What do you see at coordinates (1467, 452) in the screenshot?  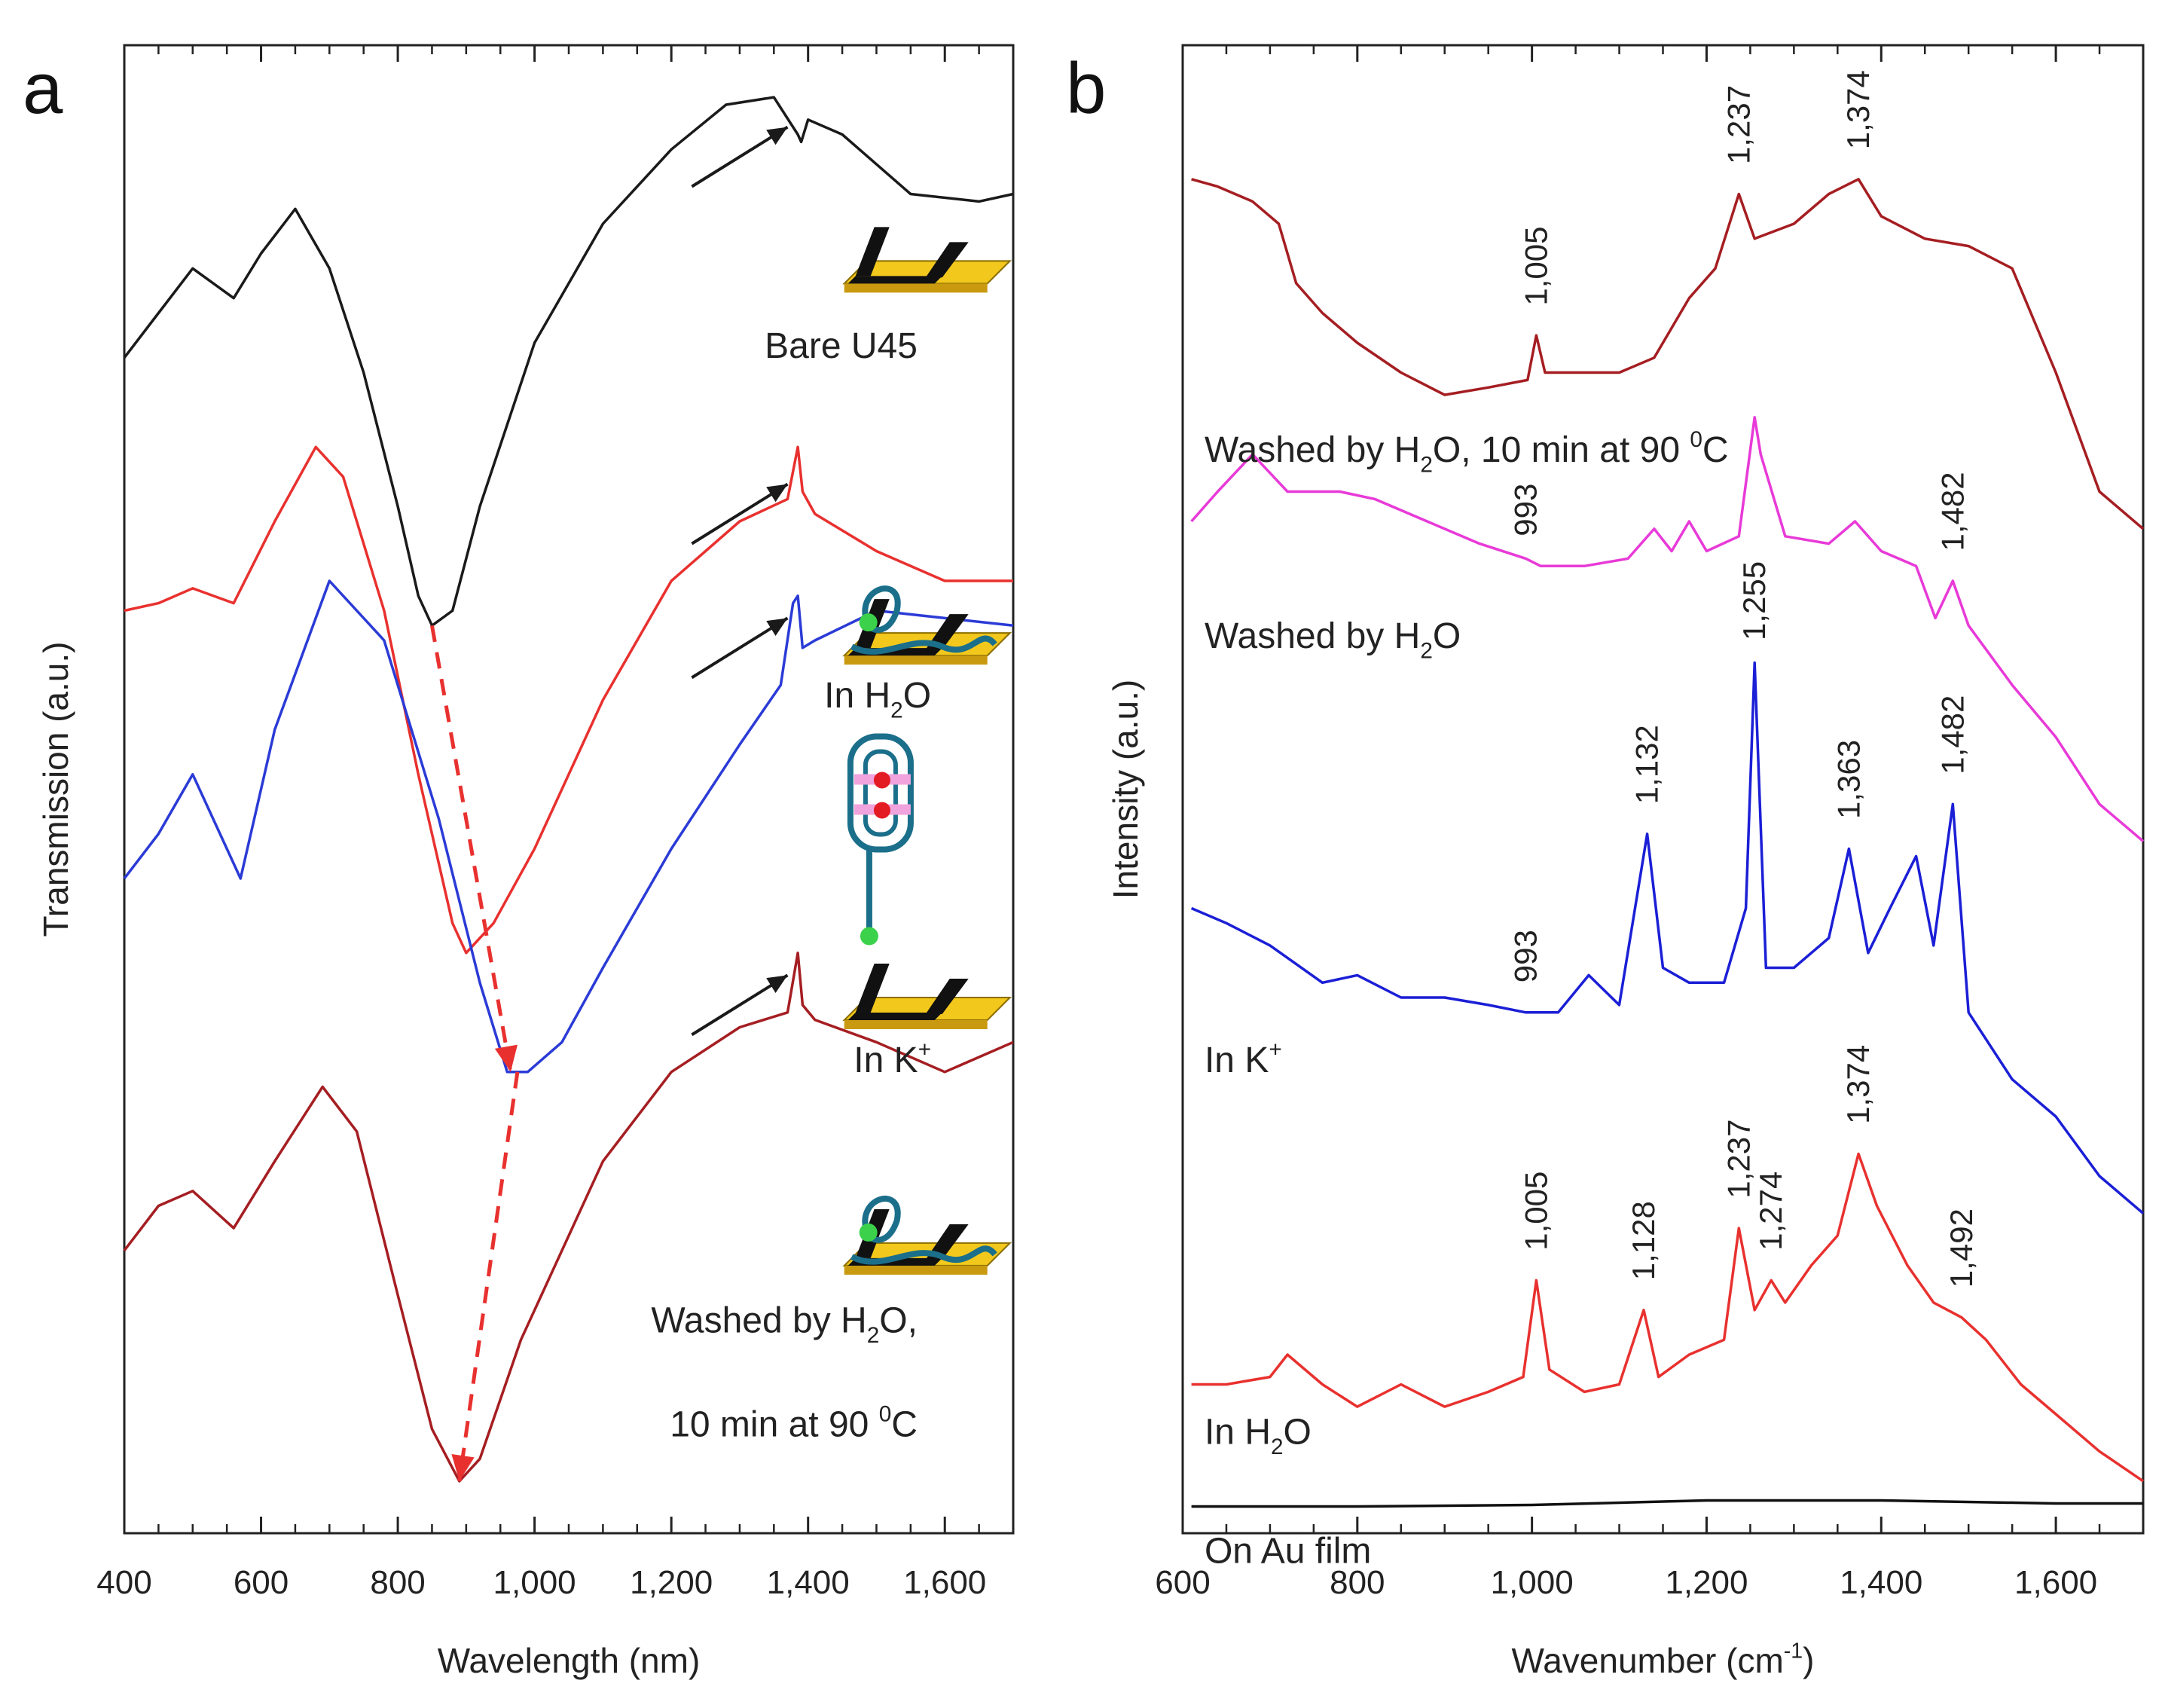 I see `series-annotation: Washed by H2O, 10 min at 90 0C` at bounding box center [1467, 452].